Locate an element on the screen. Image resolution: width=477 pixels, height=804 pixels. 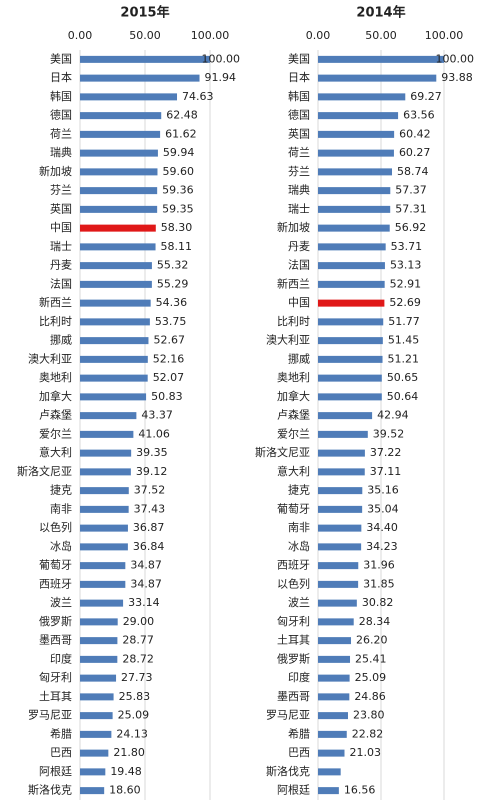
y-tick-label: 比利时 is located at coordinates (55, 321).